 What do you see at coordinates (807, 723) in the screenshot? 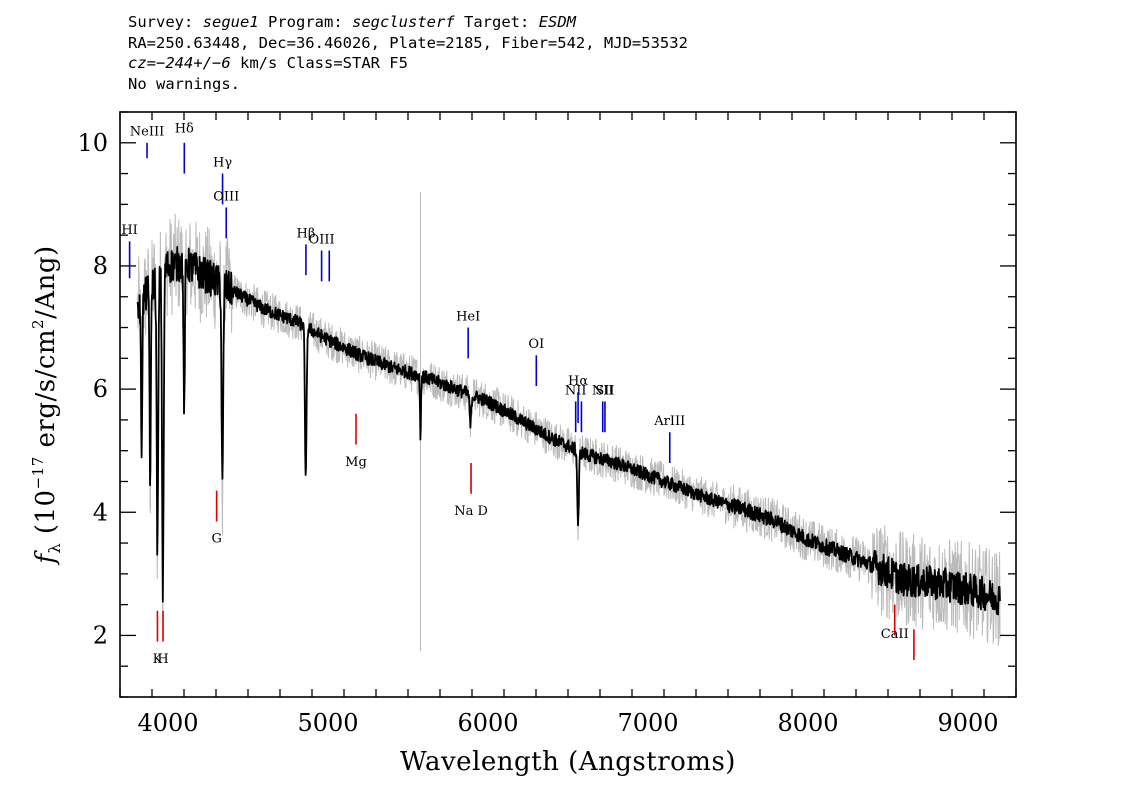
I see `x-tick-label: 8000` at bounding box center [807, 723].